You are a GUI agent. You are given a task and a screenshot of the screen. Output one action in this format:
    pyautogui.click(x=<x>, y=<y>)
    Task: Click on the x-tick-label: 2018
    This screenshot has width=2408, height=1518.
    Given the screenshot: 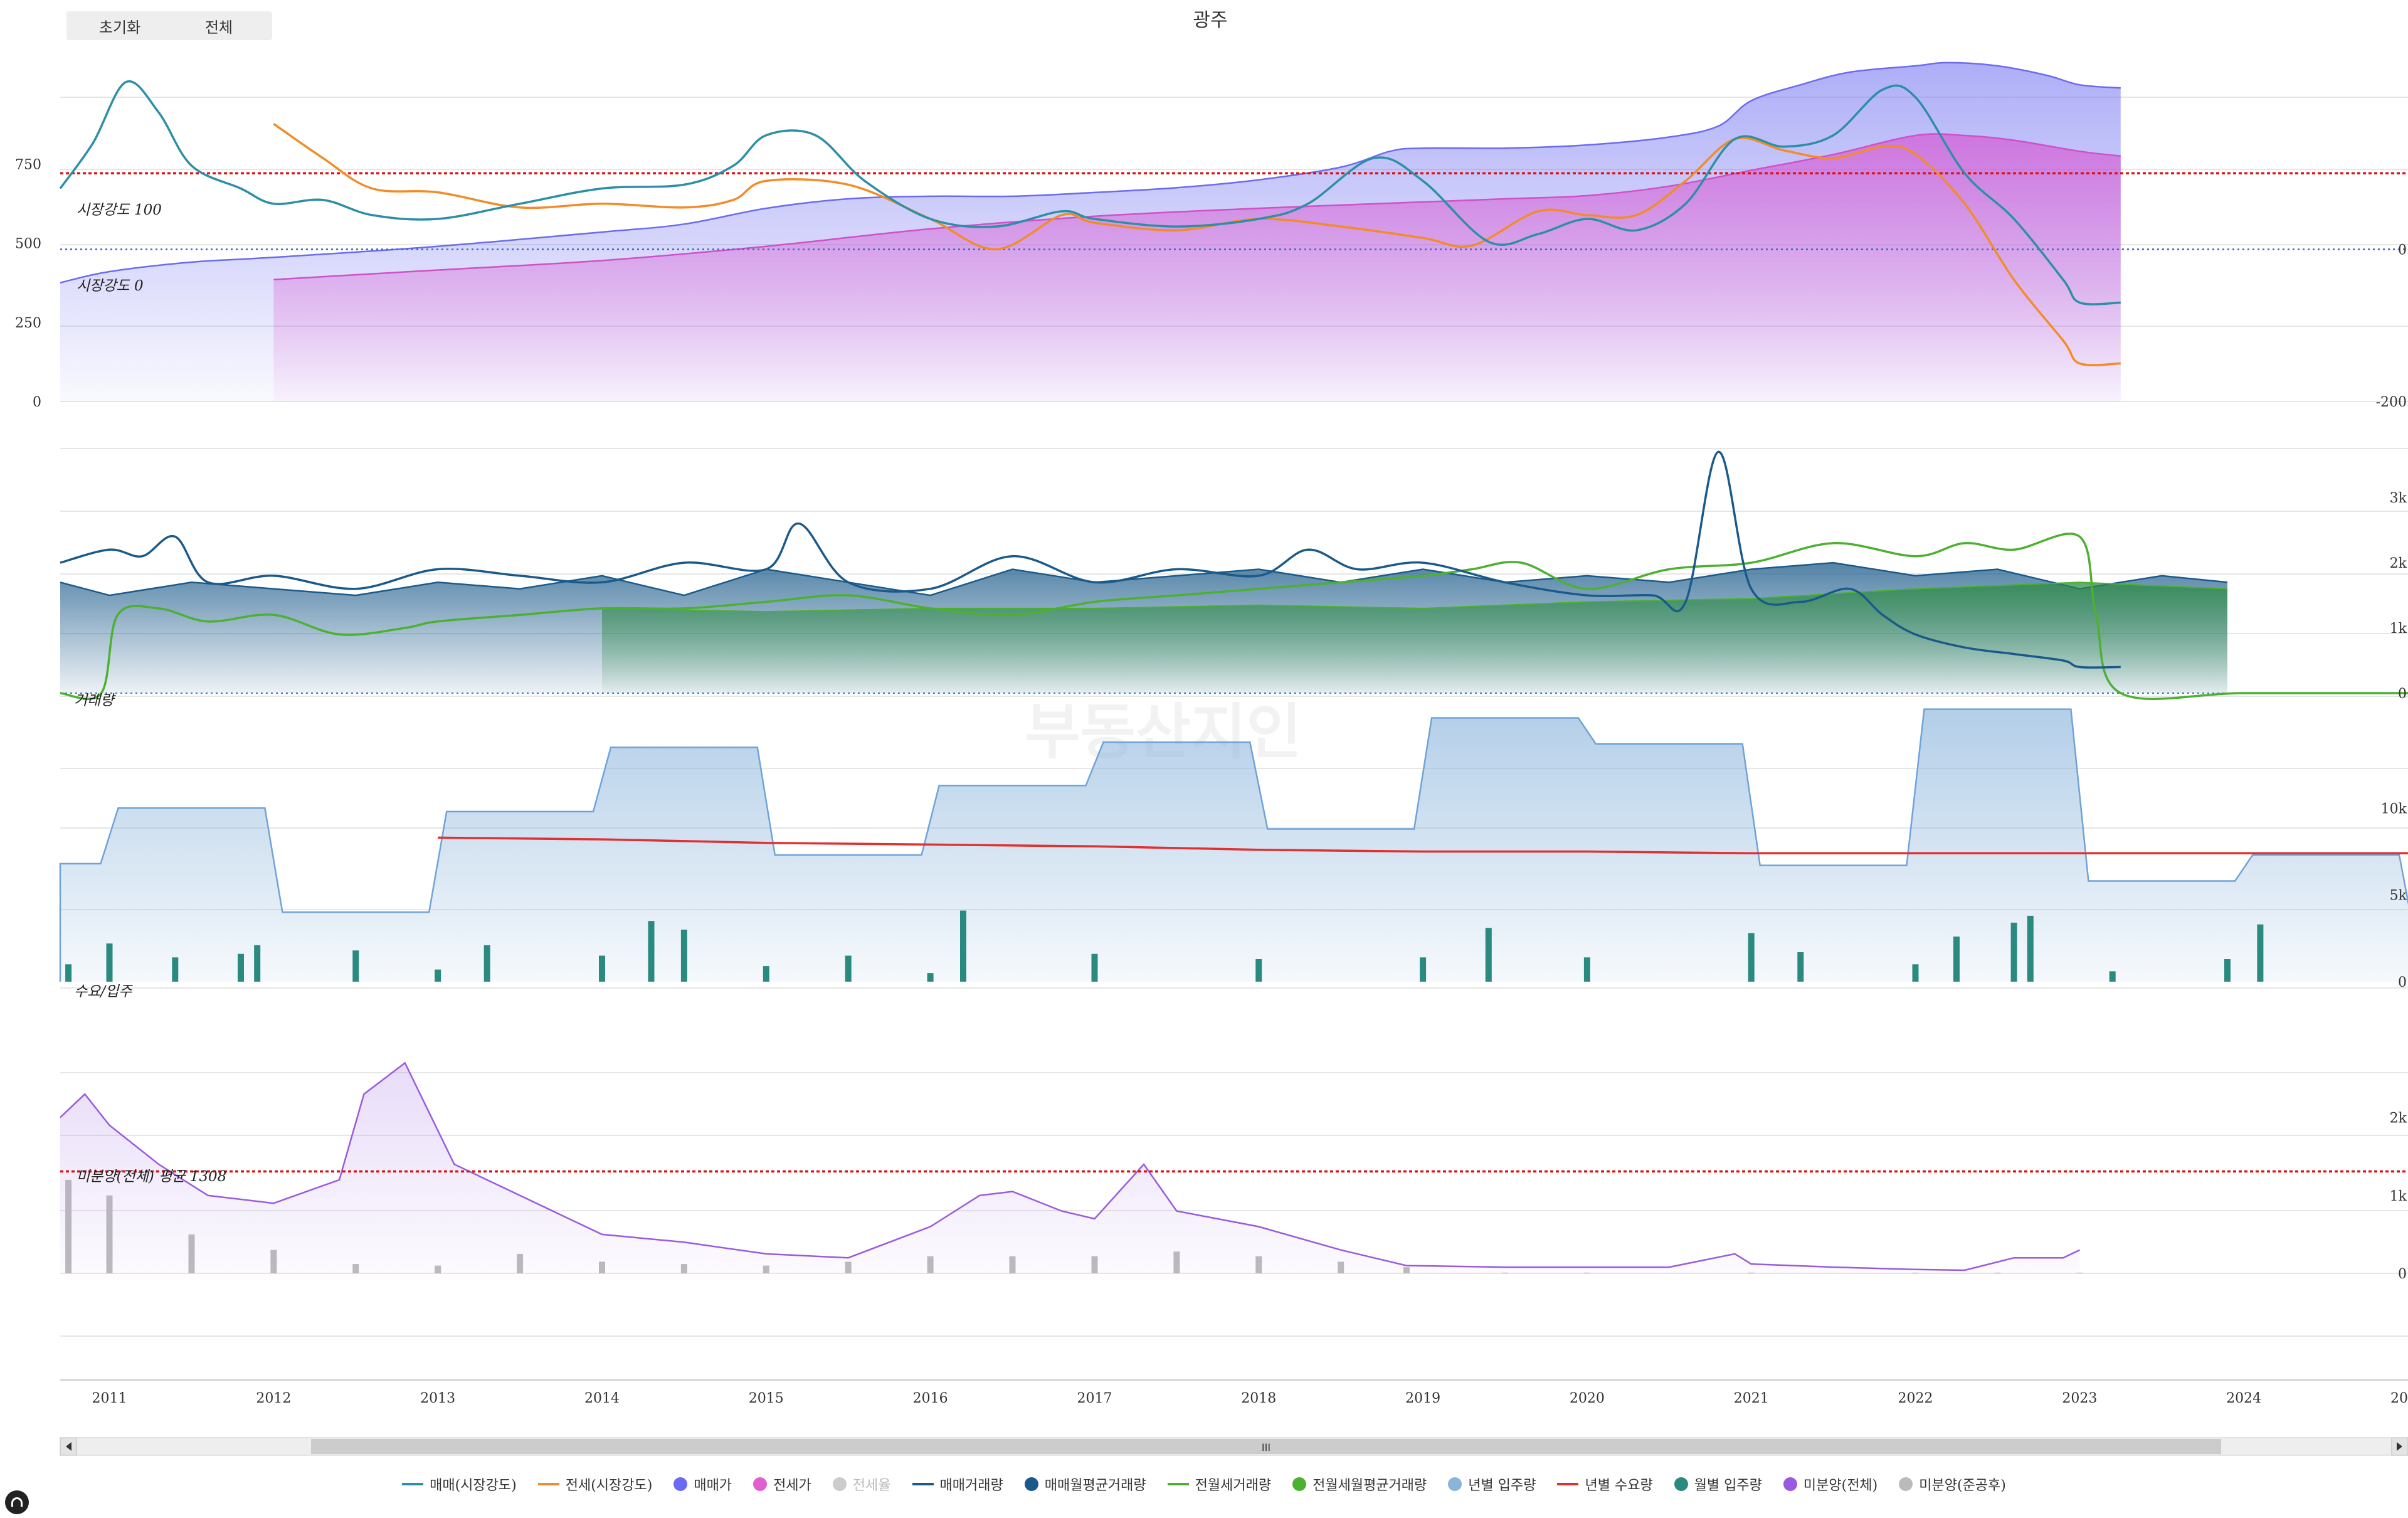 What is the action you would take?
    pyautogui.click(x=1258, y=1399)
    